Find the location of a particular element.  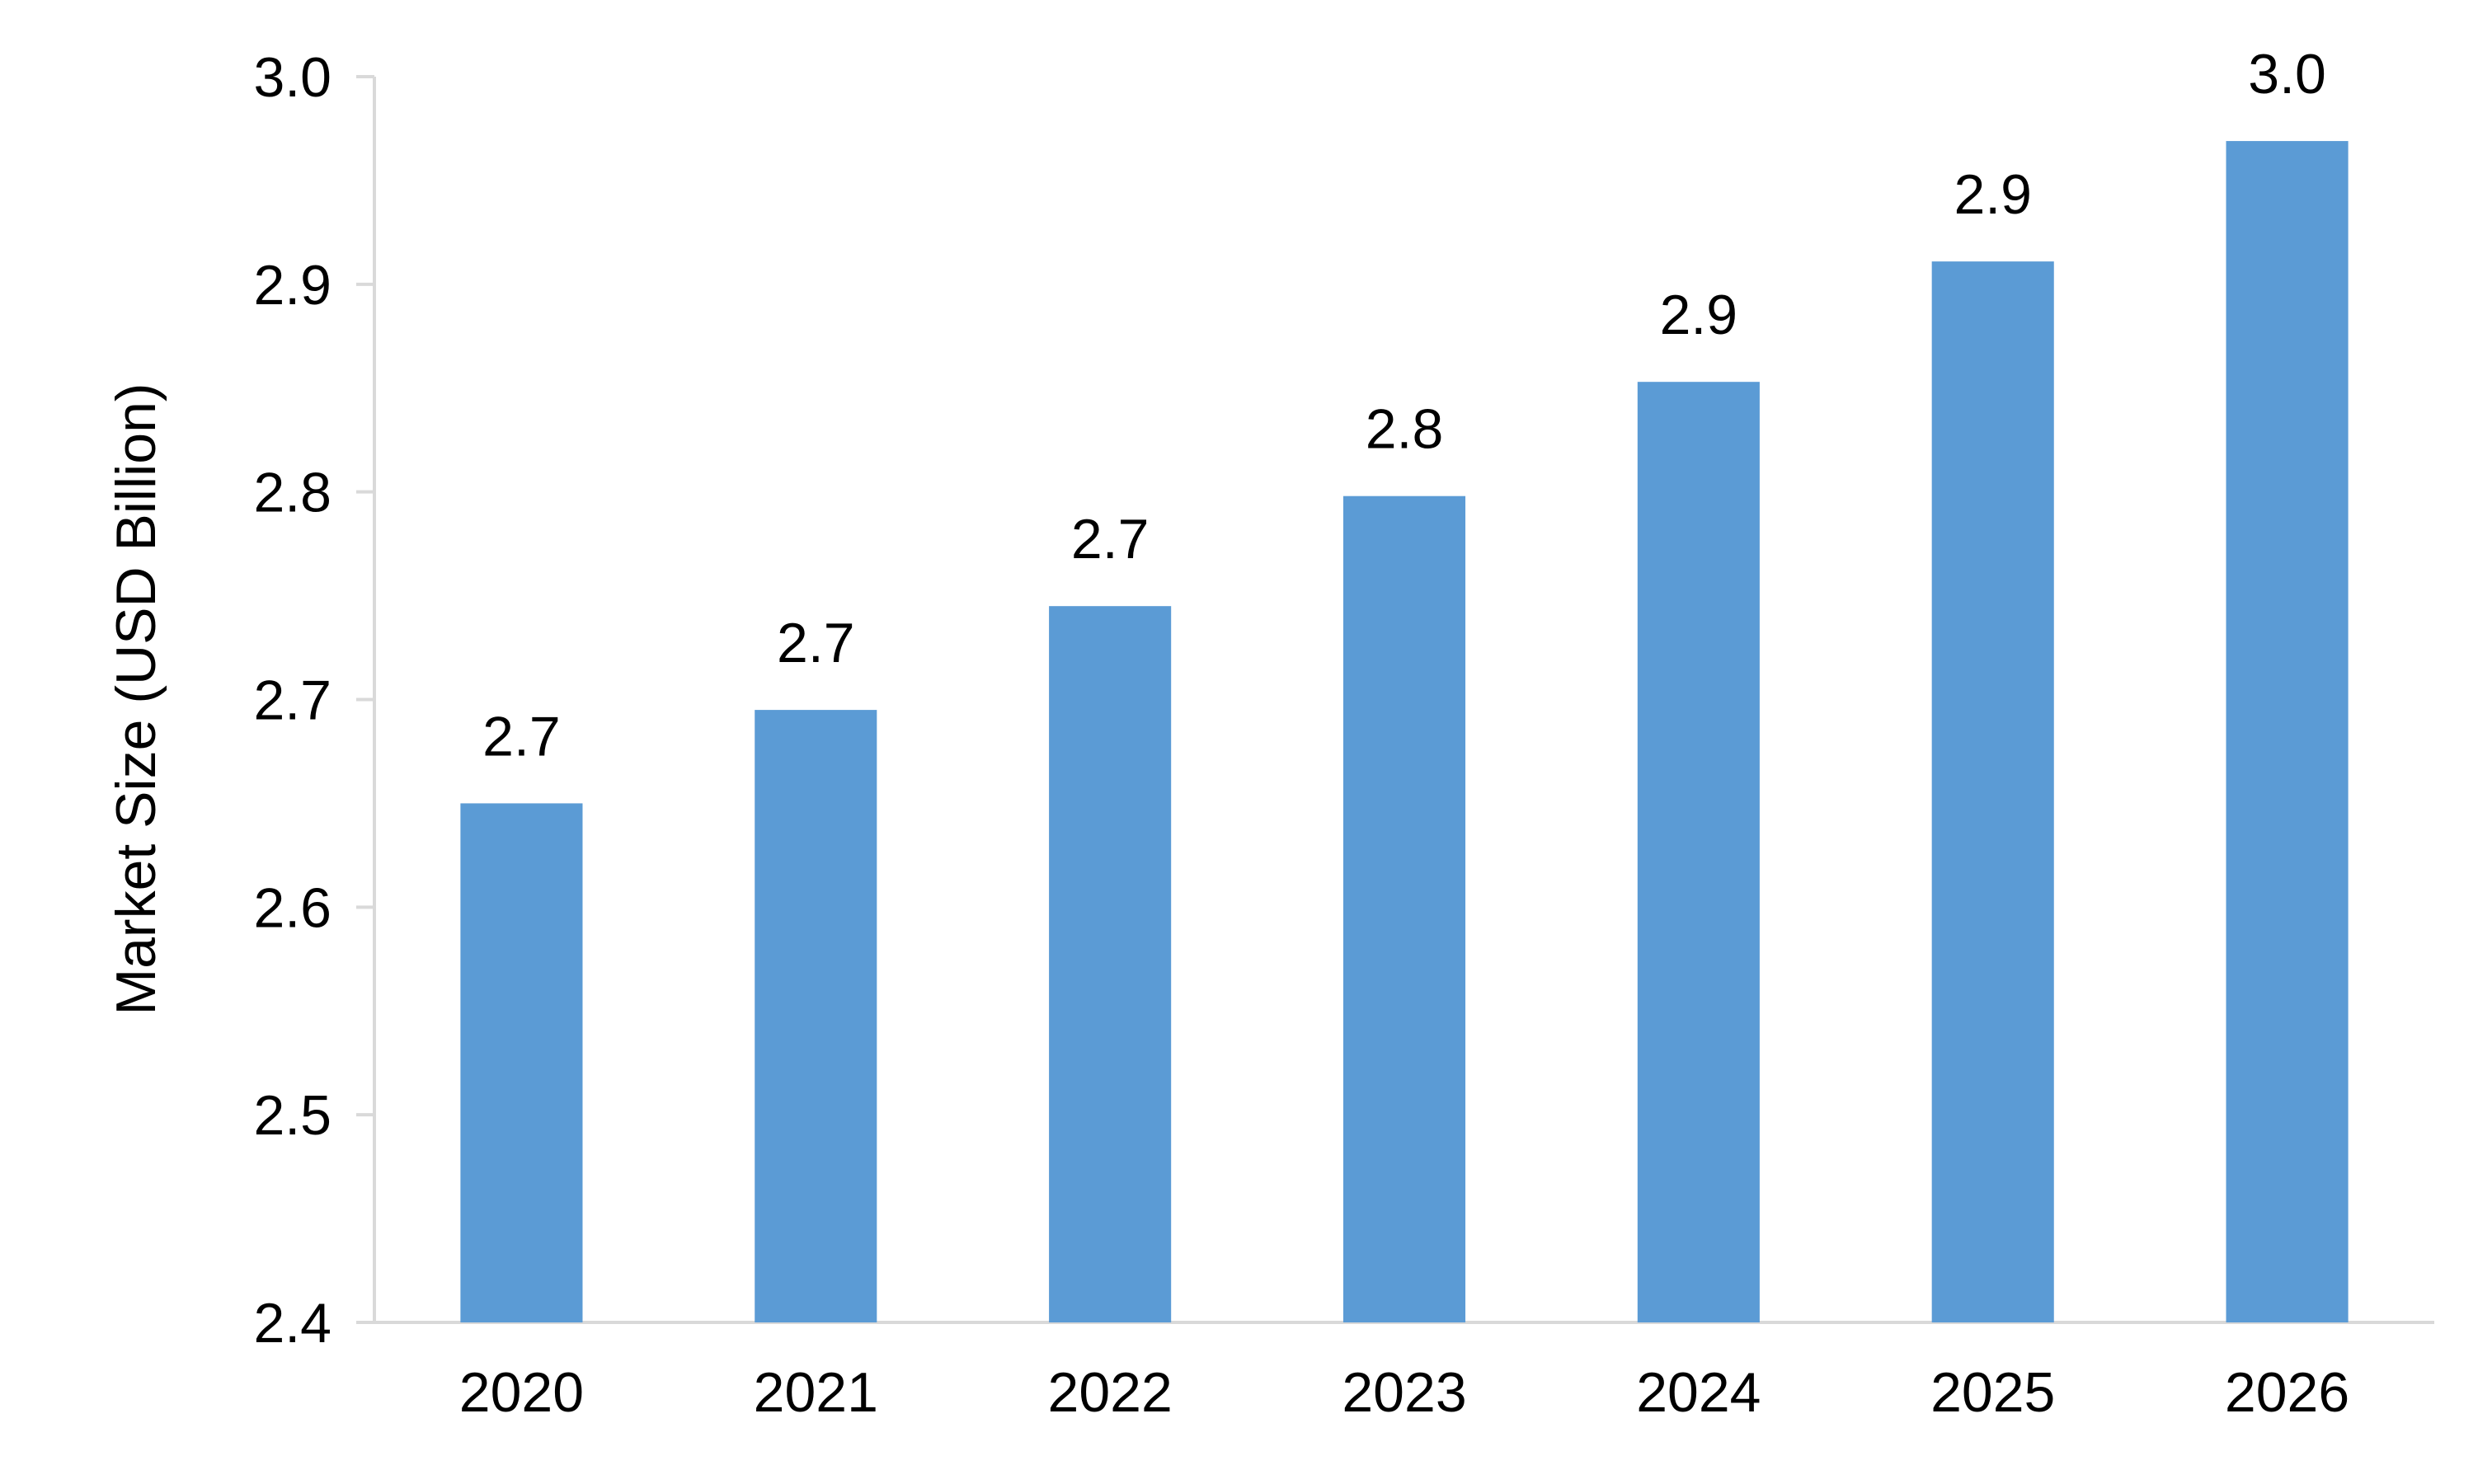

y-tick-label: 2.9 is located at coordinates (292, 285).